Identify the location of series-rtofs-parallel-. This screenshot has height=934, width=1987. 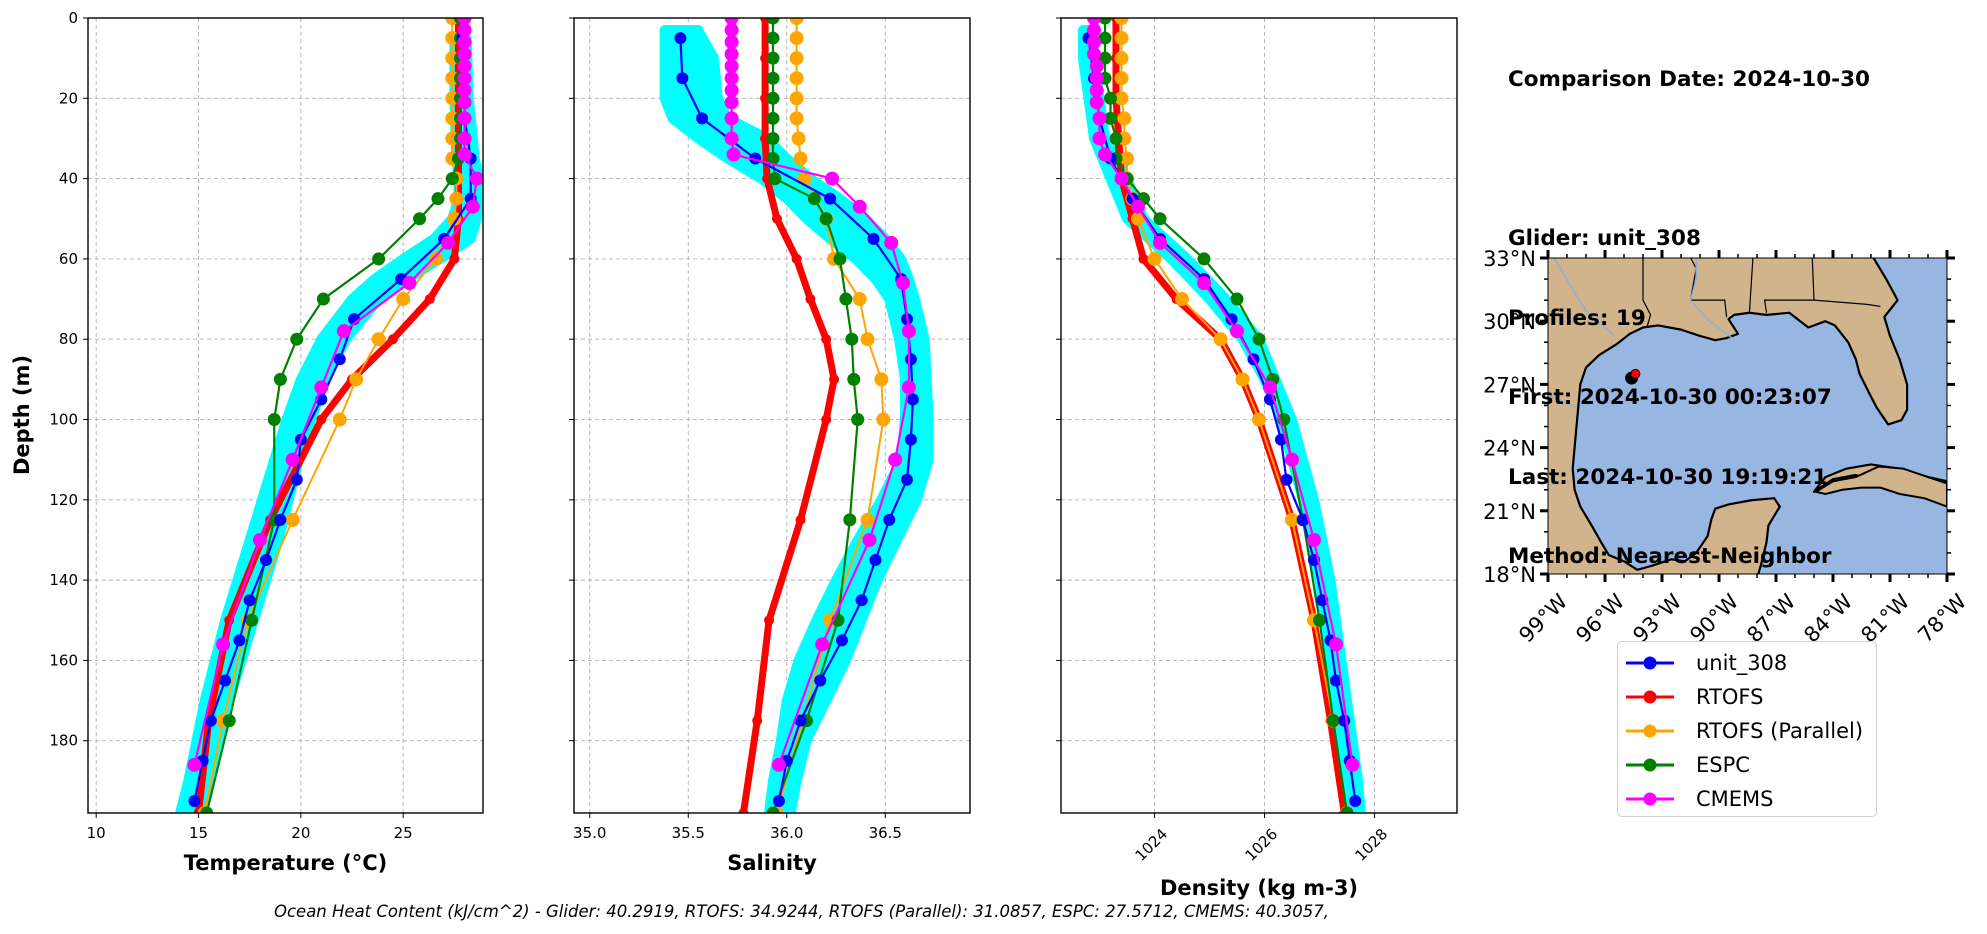
(330, 415).